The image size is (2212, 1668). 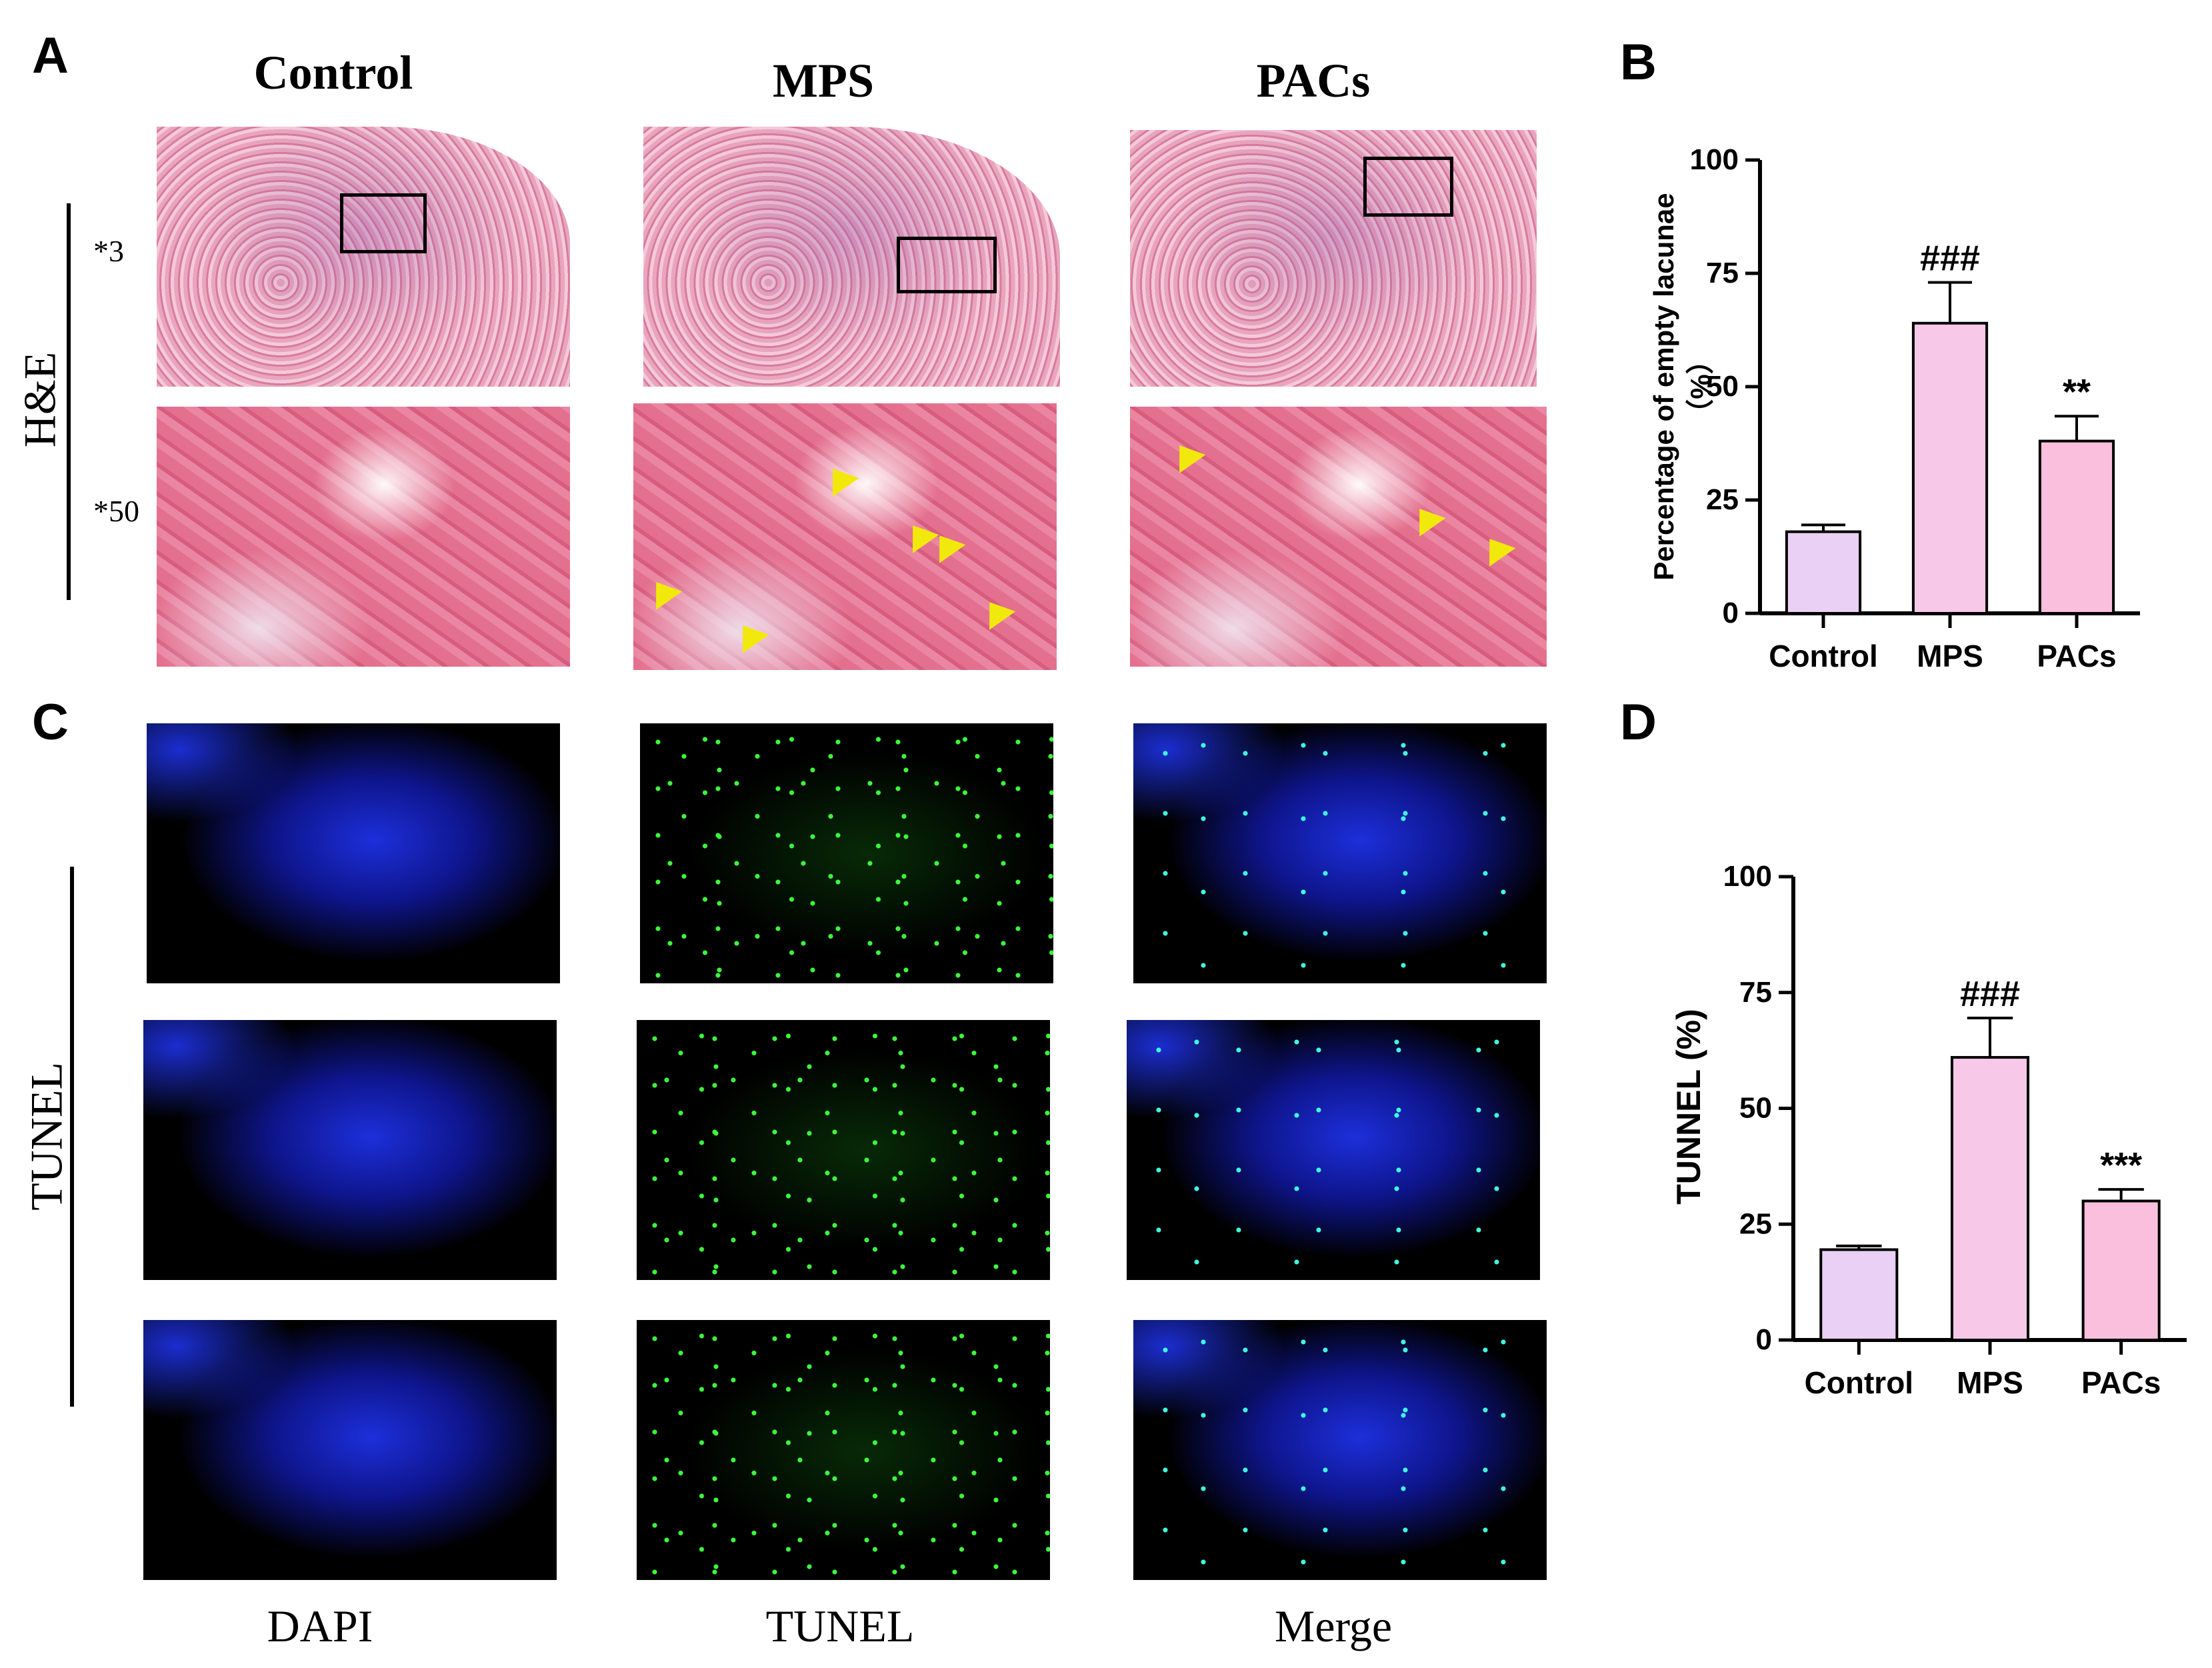 I want to click on he-high-control-image, so click(x=363, y=537).